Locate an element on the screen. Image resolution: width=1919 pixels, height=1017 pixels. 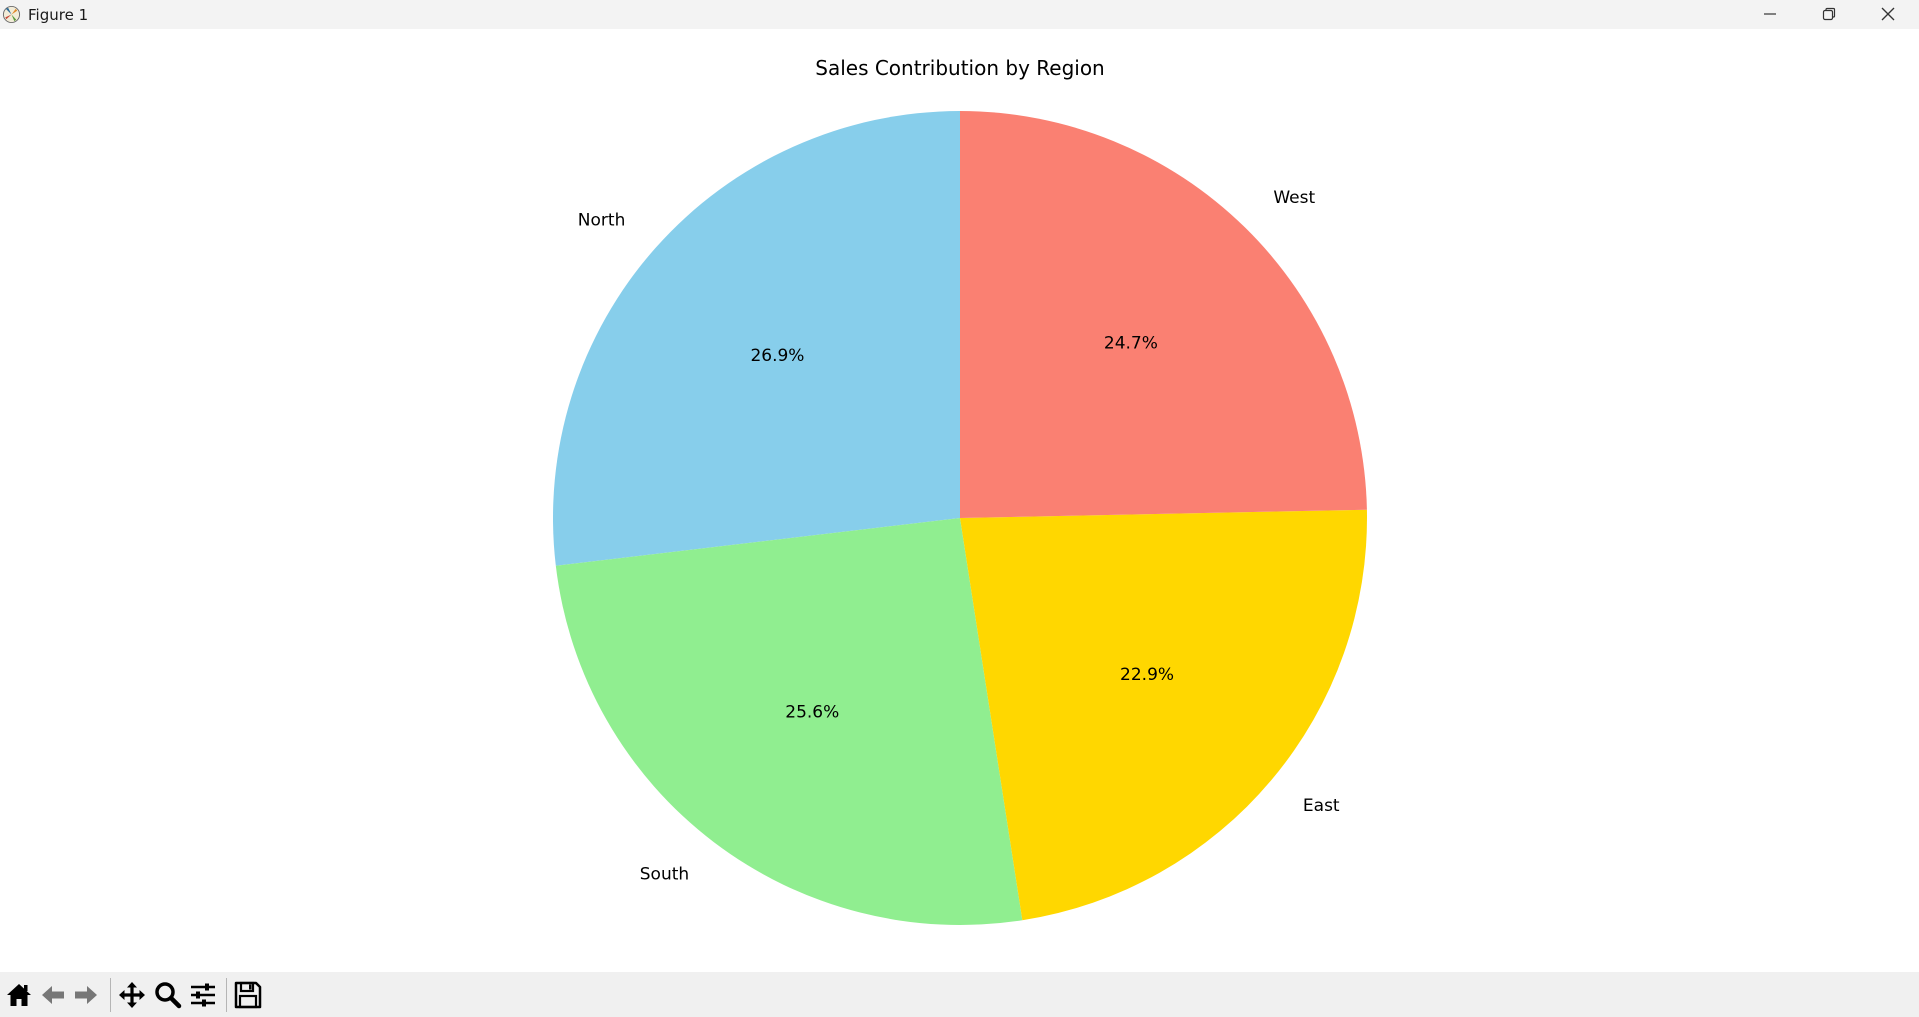
pie-category-label: East is located at coordinates (1321, 806).